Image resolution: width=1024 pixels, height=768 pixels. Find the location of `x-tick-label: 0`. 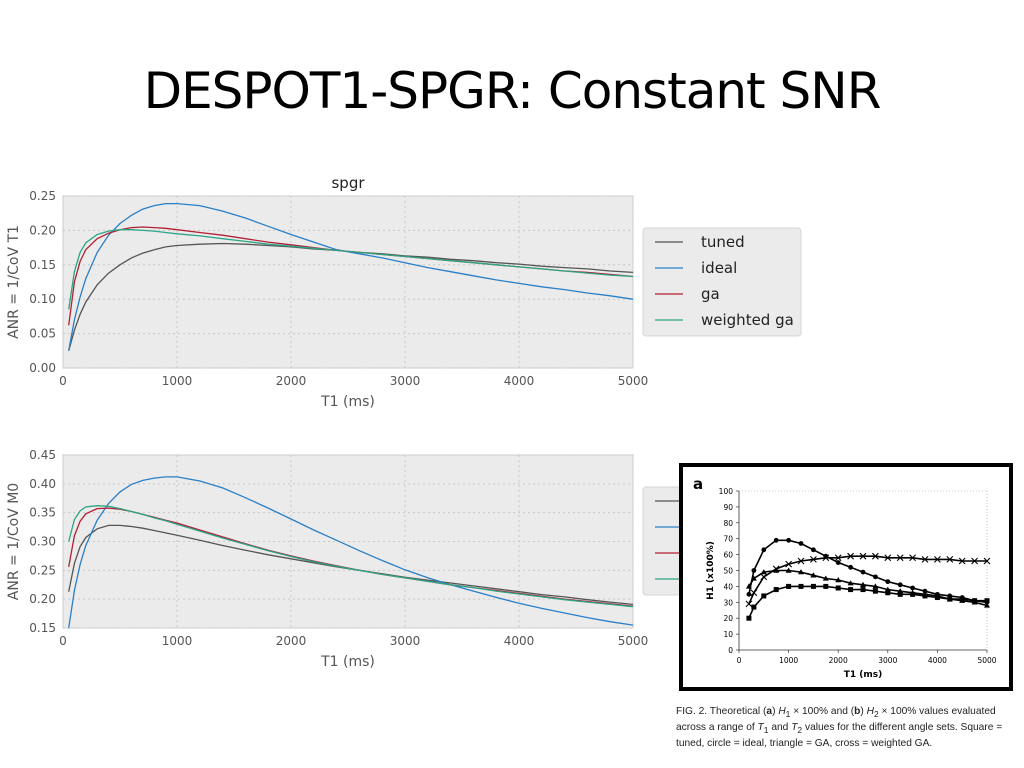

x-tick-label: 0 is located at coordinates (63, 641).